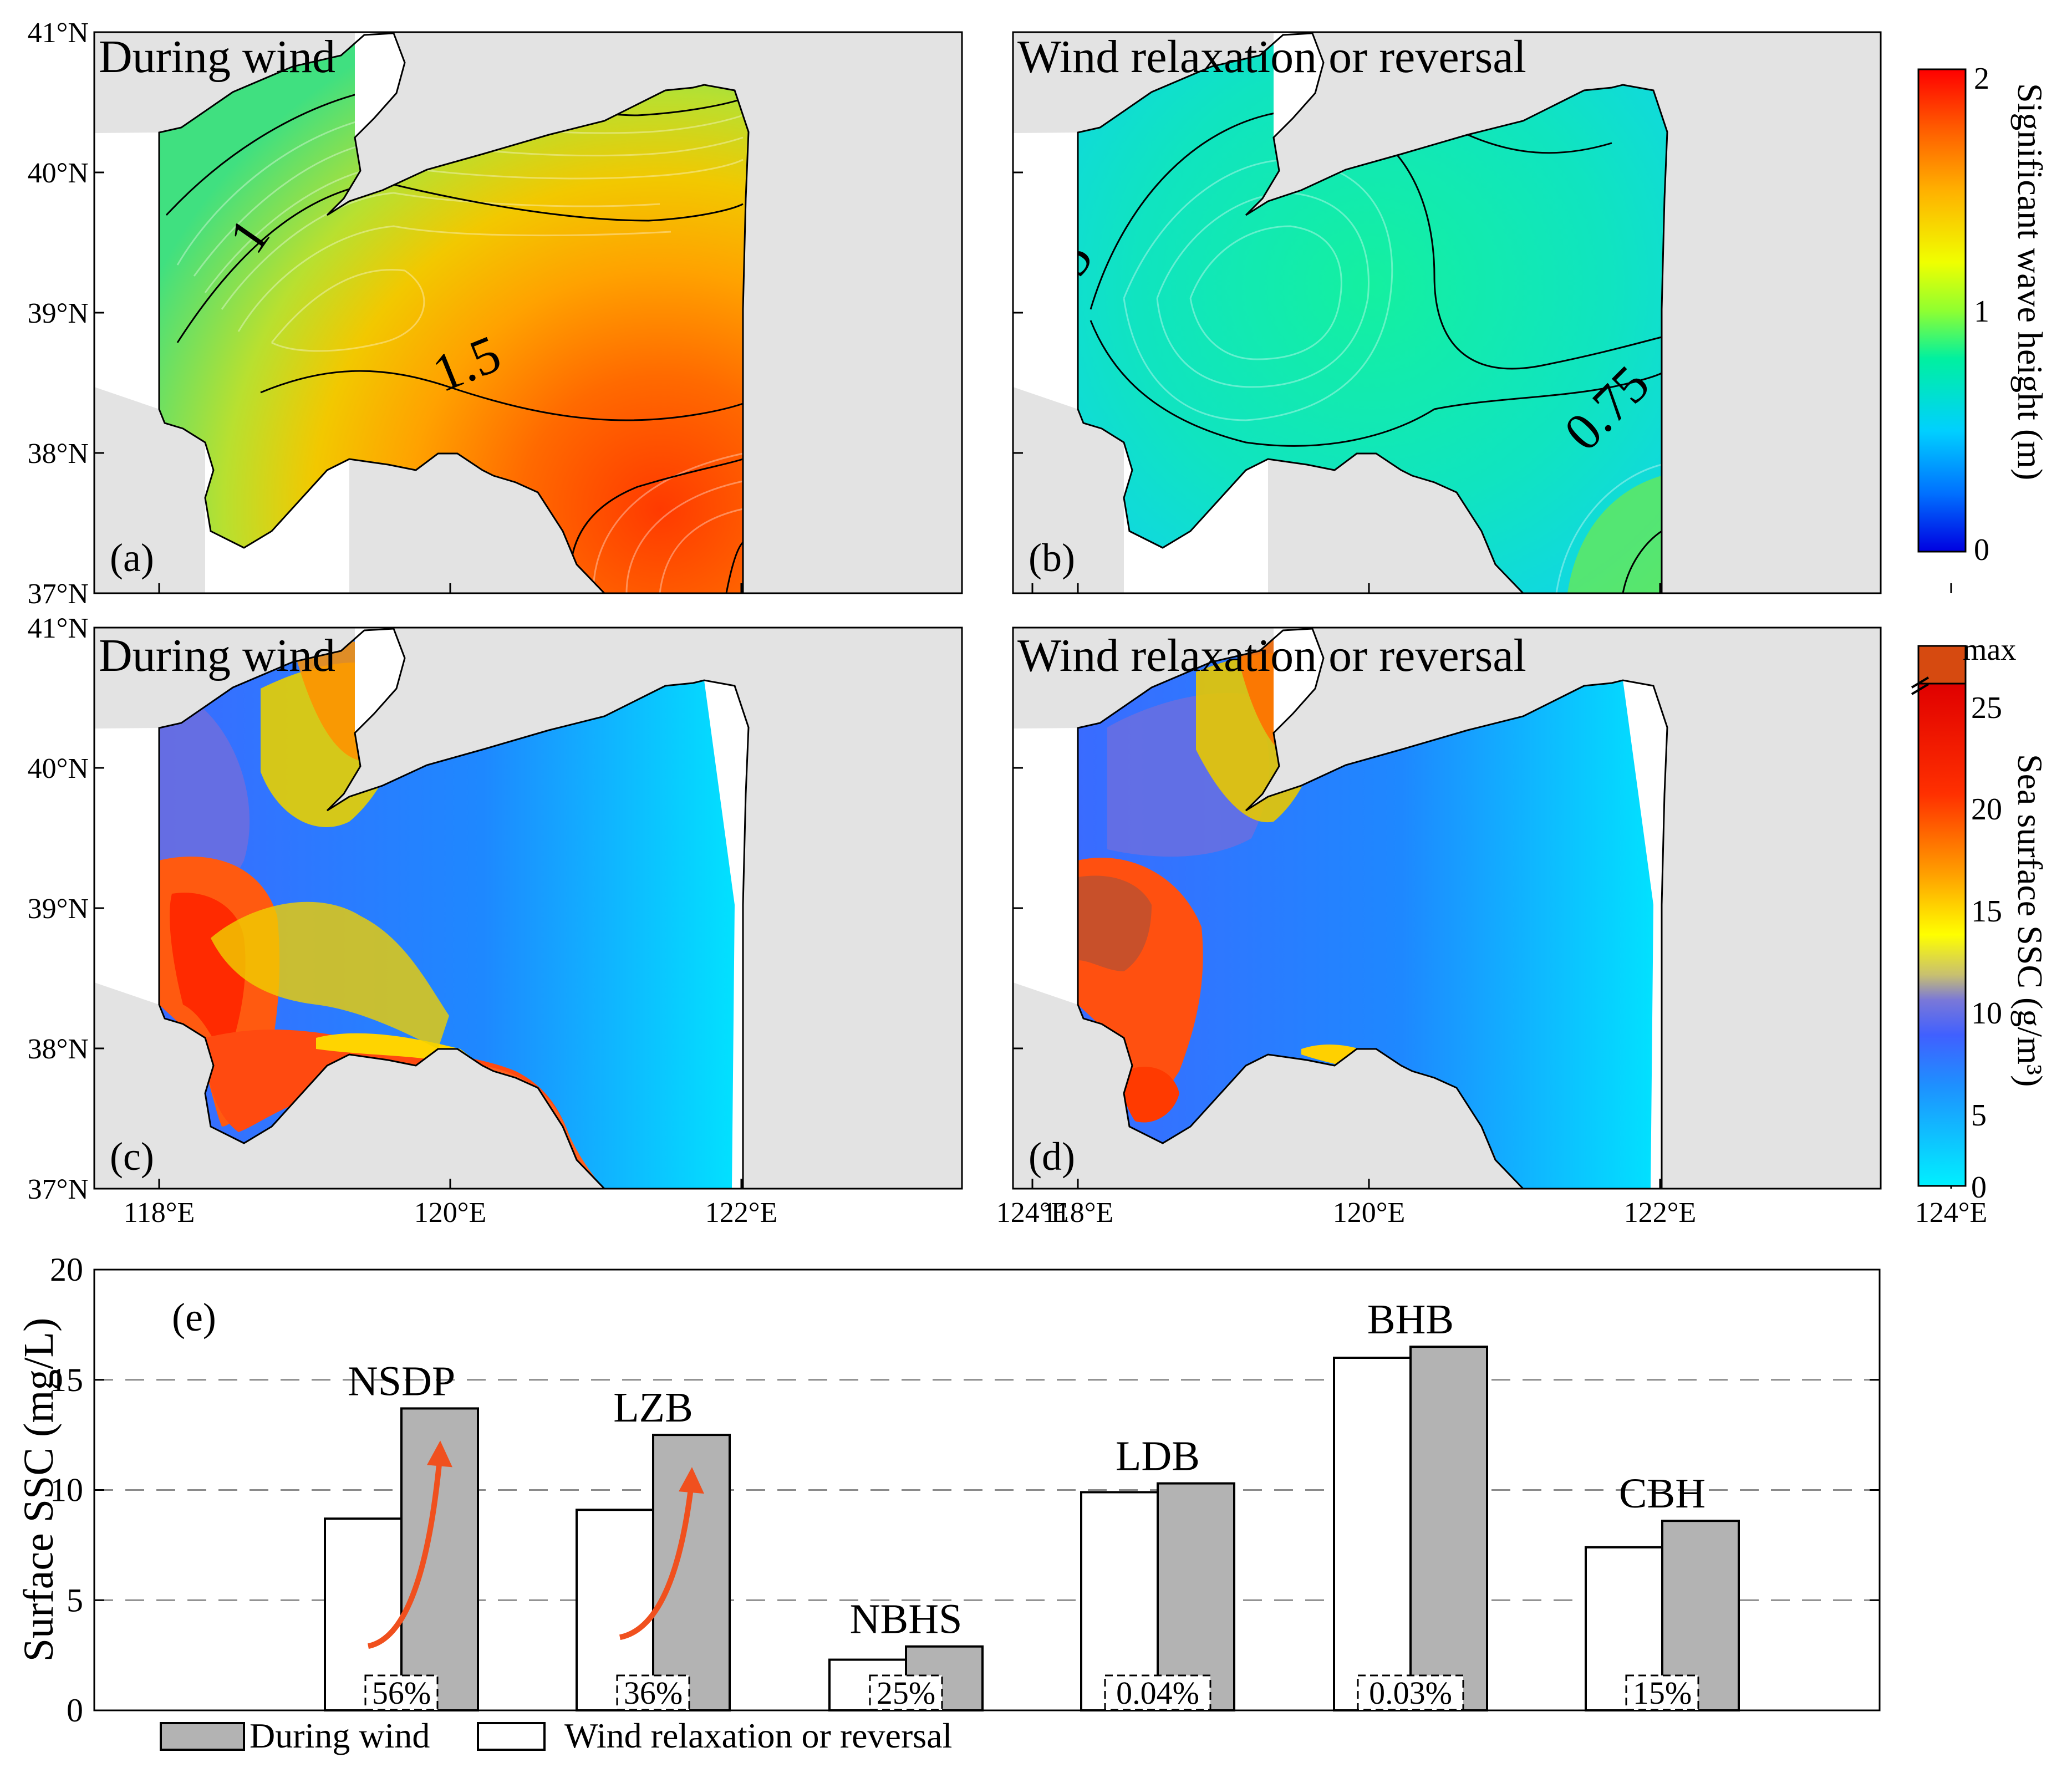 This screenshot has width=2072, height=1783. Describe the element at coordinates (1196, 1596) in the screenshot. I see `bar-during-LDB` at that location.